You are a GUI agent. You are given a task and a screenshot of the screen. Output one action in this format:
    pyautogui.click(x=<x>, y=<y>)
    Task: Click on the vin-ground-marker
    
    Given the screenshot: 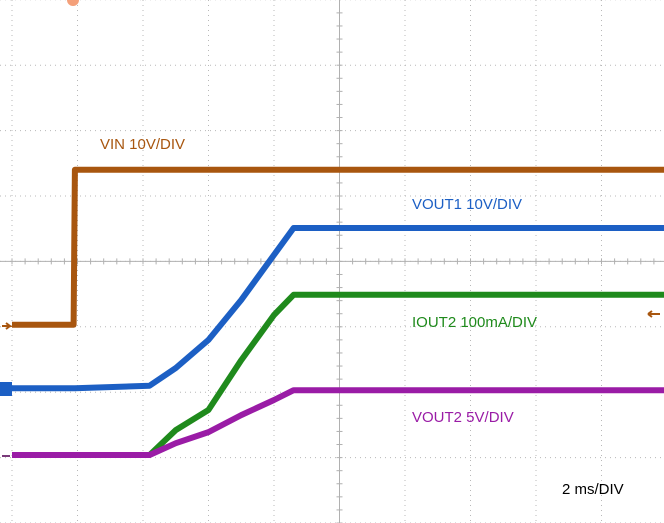 What is the action you would take?
    pyautogui.click(x=7, y=326)
    